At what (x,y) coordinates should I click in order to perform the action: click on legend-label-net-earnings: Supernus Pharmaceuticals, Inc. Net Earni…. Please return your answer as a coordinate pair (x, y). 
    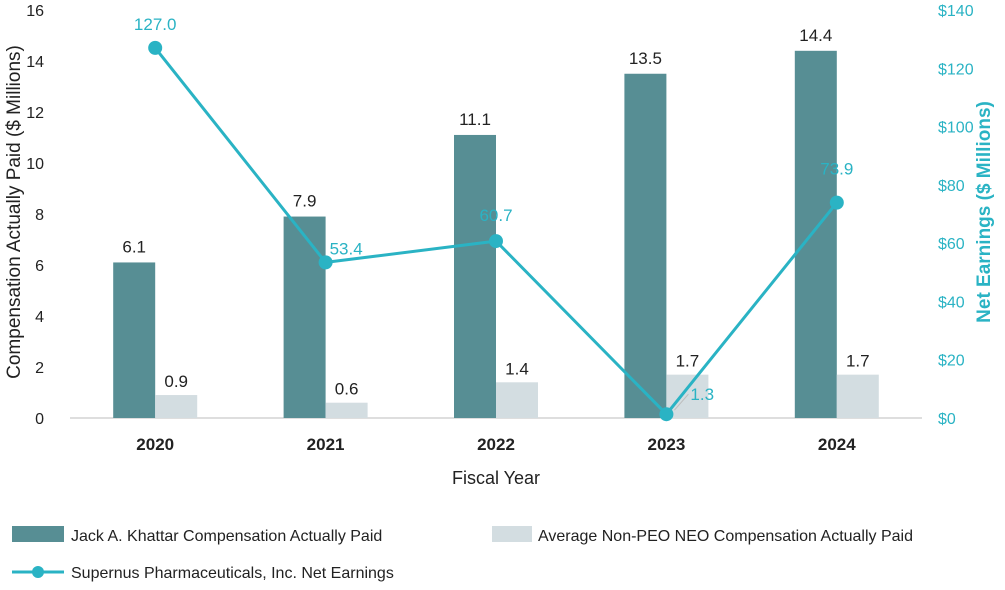
    Looking at the image, I should click on (232, 573).